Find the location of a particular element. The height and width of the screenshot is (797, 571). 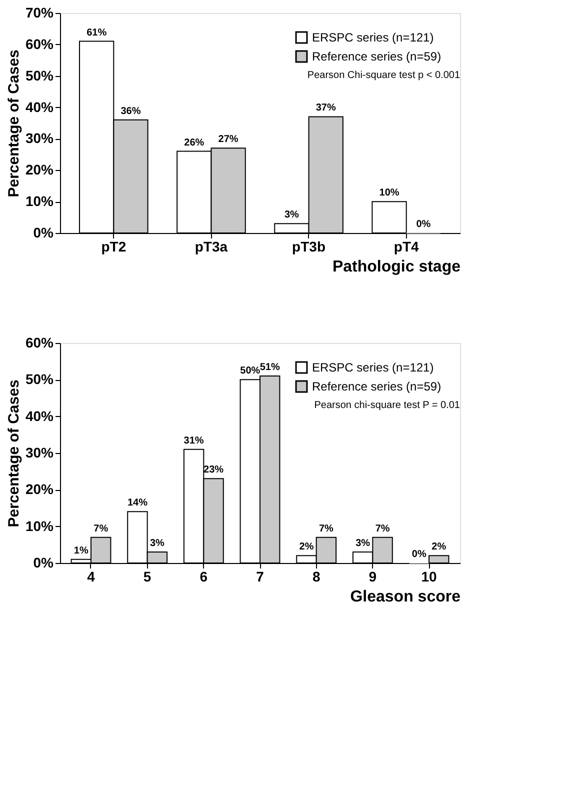

data-label: 23% is located at coordinates (214, 470).